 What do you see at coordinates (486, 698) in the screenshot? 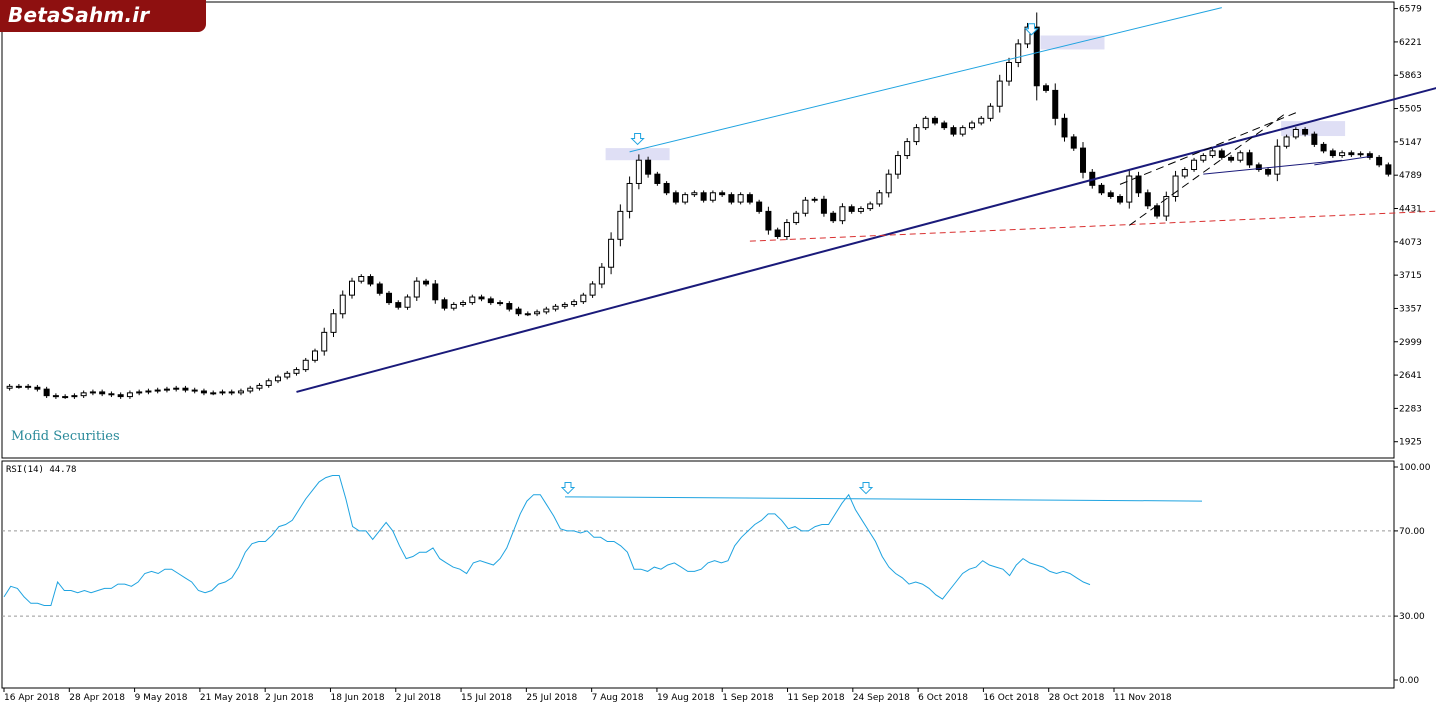
I see `x-tick-label: 15 Jul 2018` at bounding box center [486, 698].